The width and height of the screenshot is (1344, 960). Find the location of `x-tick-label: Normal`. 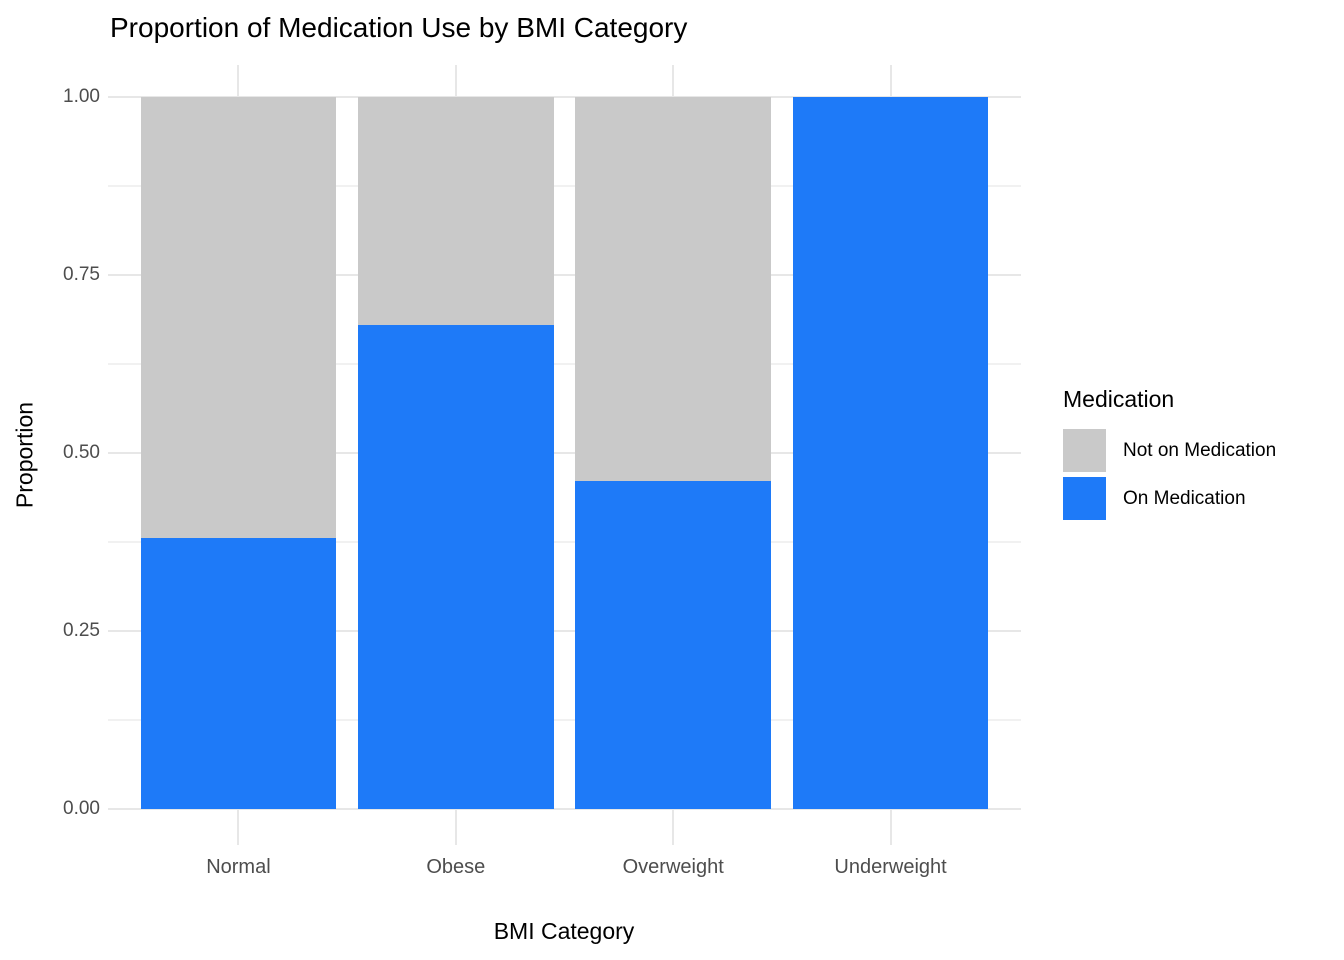

x-tick-label: Normal is located at coordinates (238, 867).